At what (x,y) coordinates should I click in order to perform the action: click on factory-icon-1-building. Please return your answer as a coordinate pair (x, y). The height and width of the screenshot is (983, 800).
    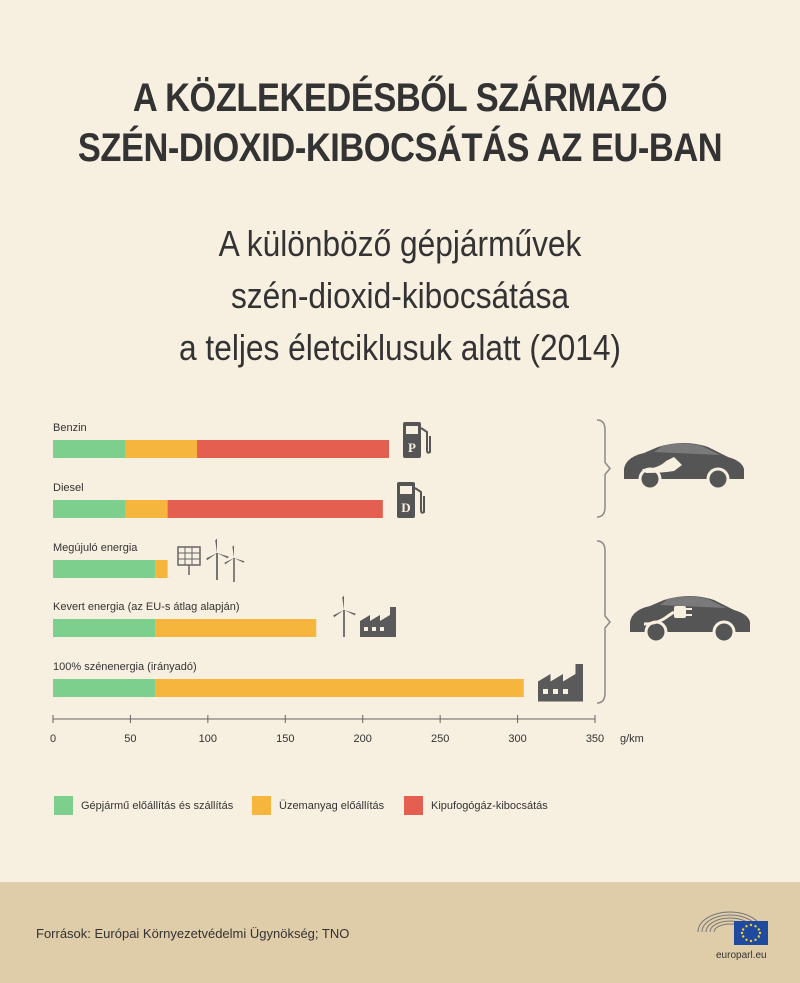
    Looking at the image, I should click on (378, 622).